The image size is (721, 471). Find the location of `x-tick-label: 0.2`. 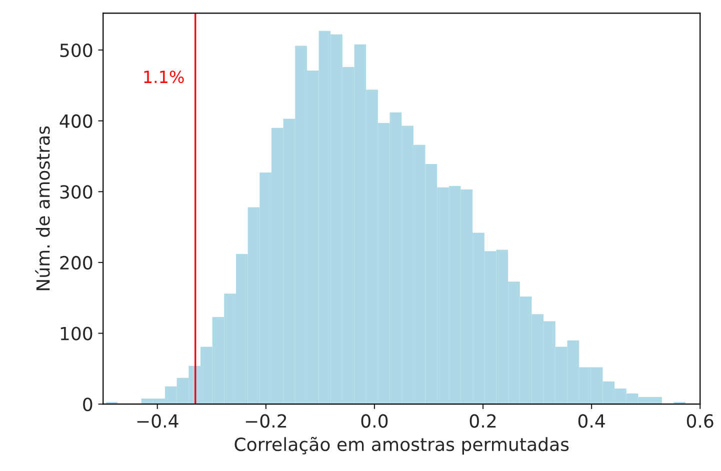

x-tick-label: 0.2 is located at coordinates (483, 421).